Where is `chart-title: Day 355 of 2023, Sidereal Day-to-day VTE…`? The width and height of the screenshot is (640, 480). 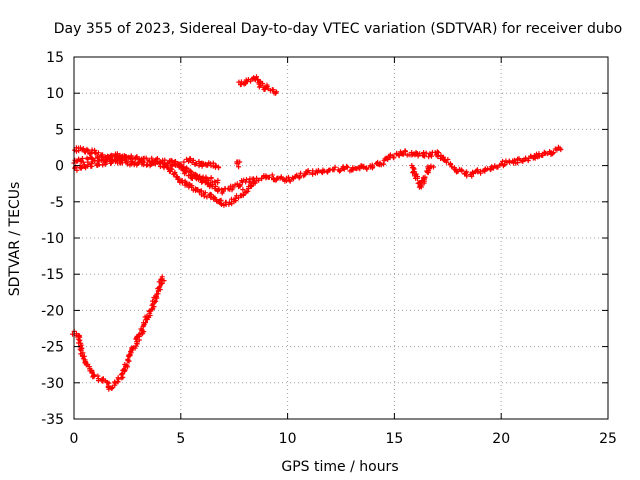
chart-title: Day 355 of 2023, Sidereal Day-to-day VTE… is located at coordinates (338, 29).